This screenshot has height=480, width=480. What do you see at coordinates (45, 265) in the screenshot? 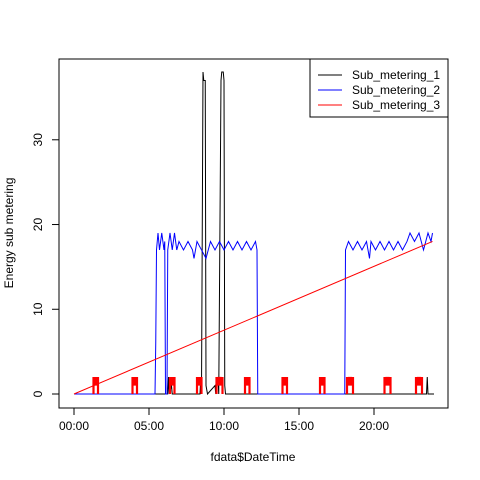
I see `y-axis: 0 10 20 30` at bounding box center [45, 265].